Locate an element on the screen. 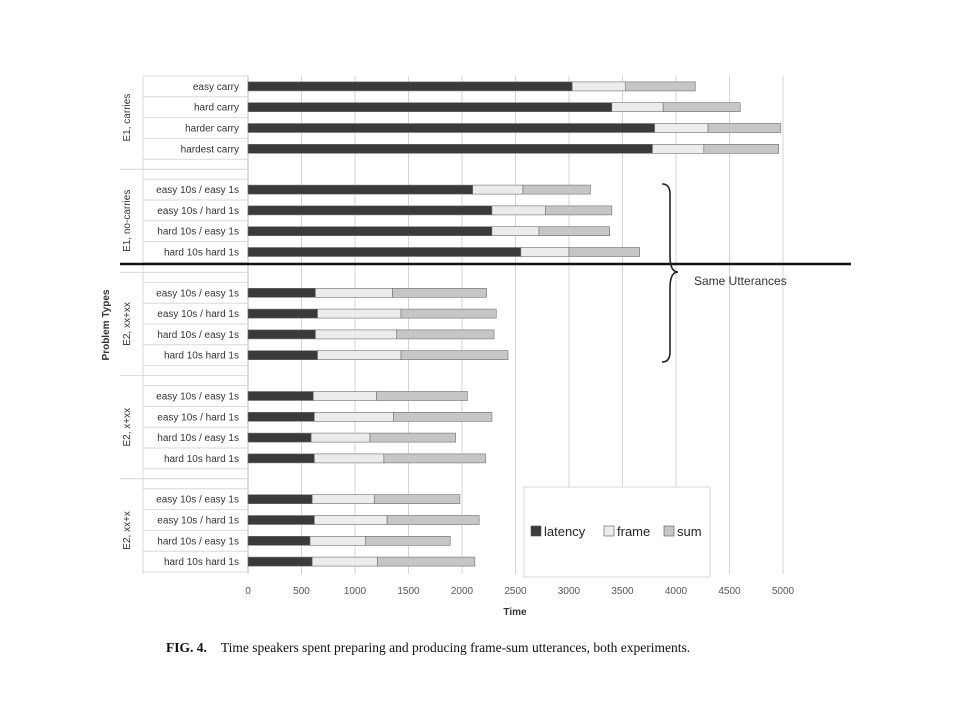  x-tick-label: 5000 is located at coordinates (783, 591).